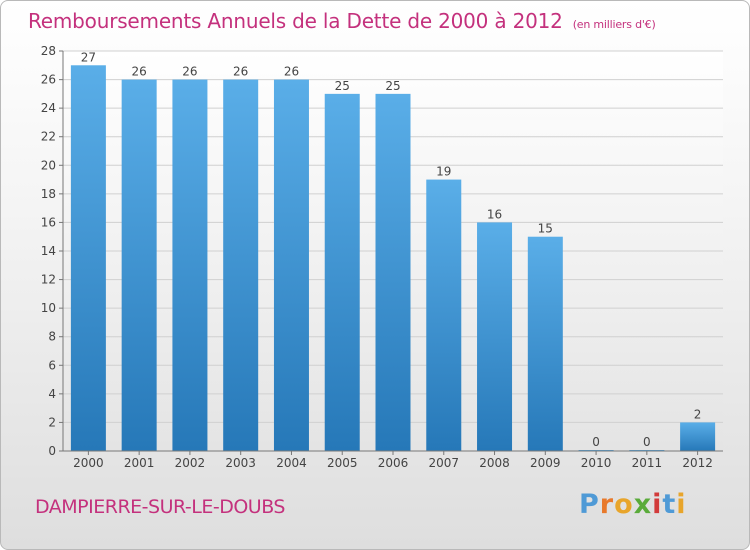 This screenshot has height=550, width=750. What do you see at coordinates (48, 80) in the screenshot?
I see `y-tick-label: 26` at bounding box center [48, 80].